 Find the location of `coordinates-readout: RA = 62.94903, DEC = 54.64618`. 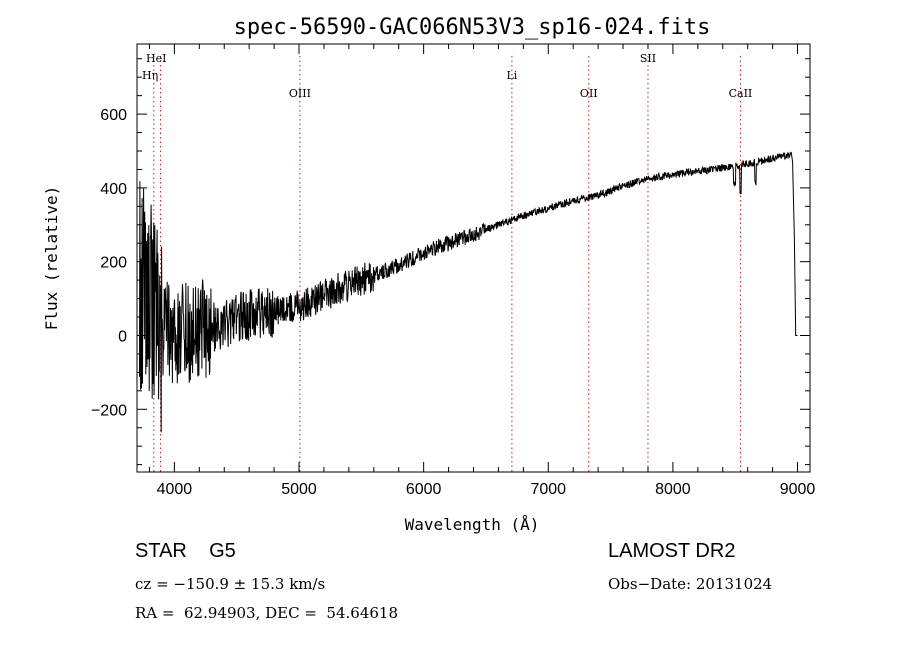

coordinates-readout: RA = 62.94903, DEC = 54.64618 is located at coordinates (267, 613).